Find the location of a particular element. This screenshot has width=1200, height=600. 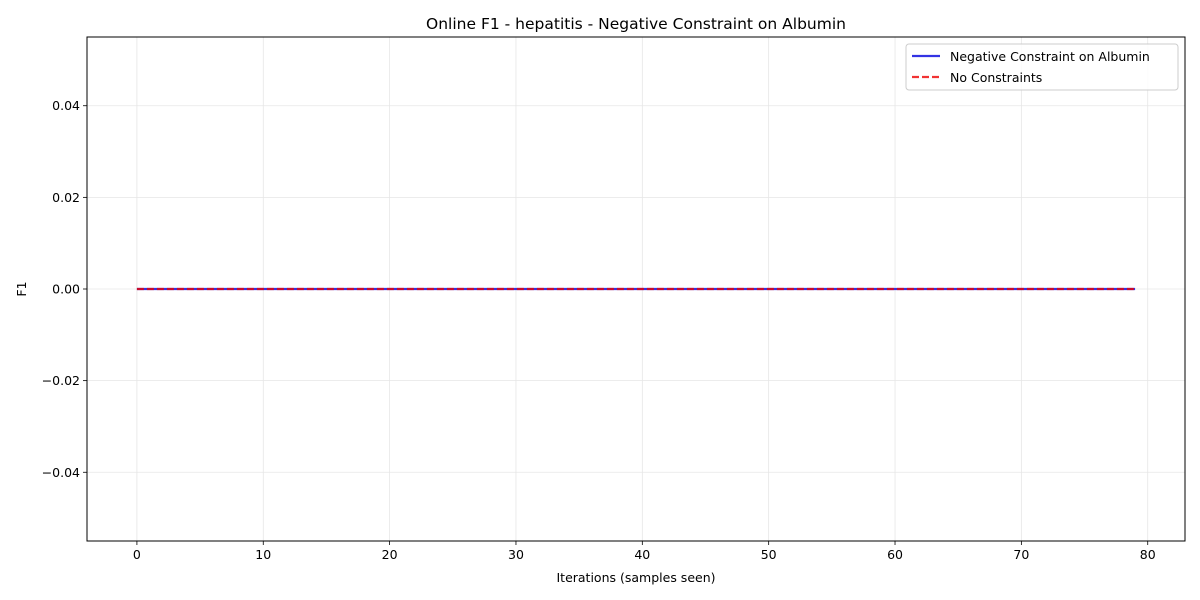

x-tick-label: 0 is located at coordinates (137, 554).